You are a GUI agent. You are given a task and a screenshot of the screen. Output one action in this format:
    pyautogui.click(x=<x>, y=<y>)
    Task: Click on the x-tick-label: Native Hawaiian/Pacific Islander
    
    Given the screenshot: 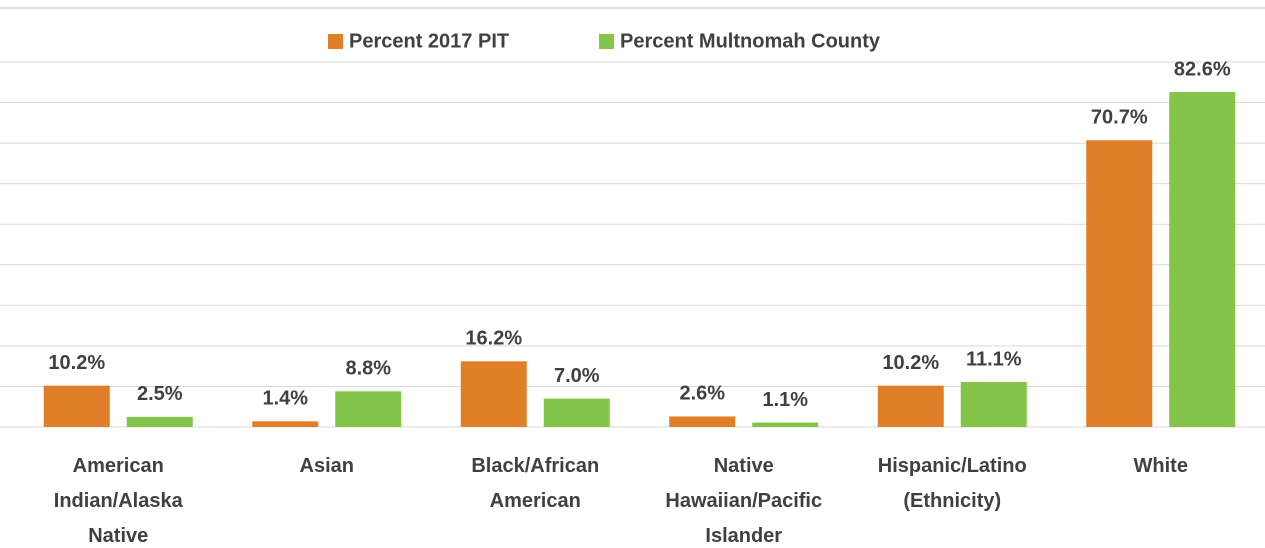 What is the action you would take?
    pyautogui.click(x=744, y=501)
    